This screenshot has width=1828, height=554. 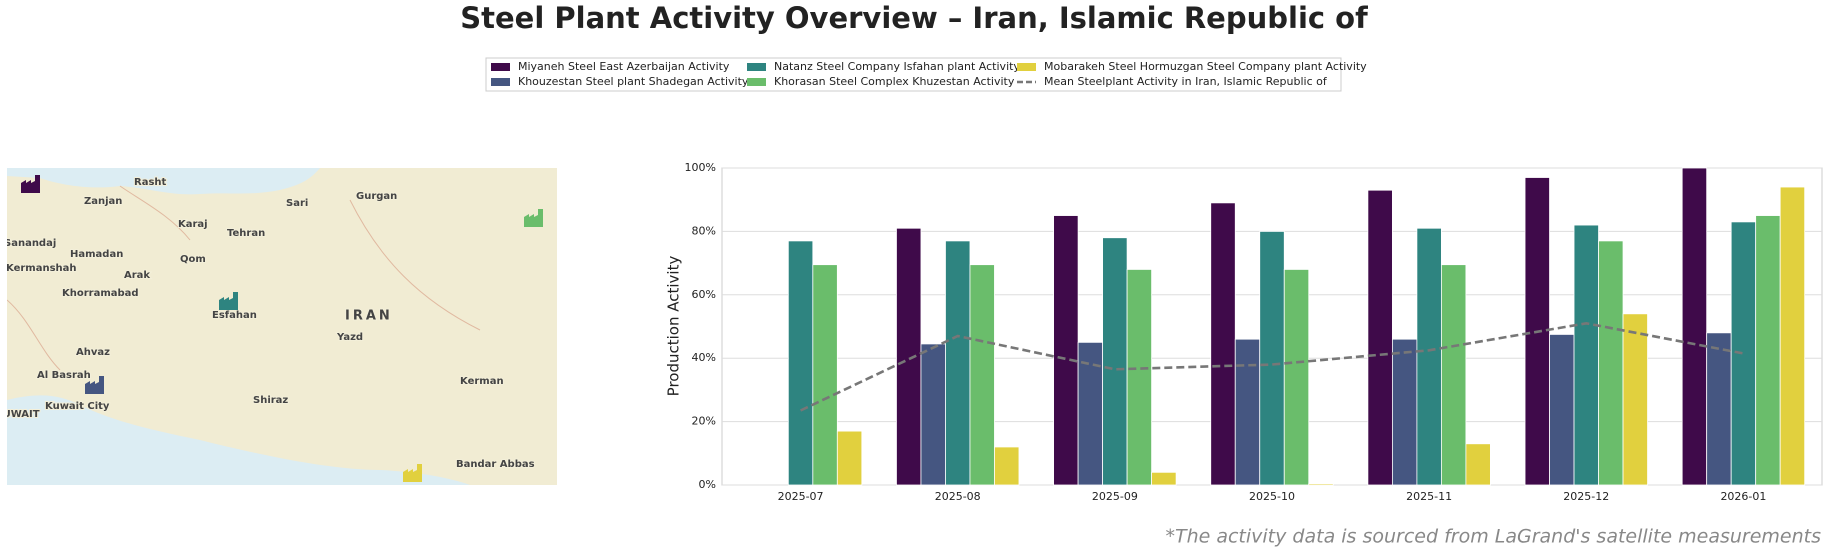 What do you see at coordinates (704, 294) in the screenshot?
I see `y-tick-label: 60%` at bounding box center [704, 294].